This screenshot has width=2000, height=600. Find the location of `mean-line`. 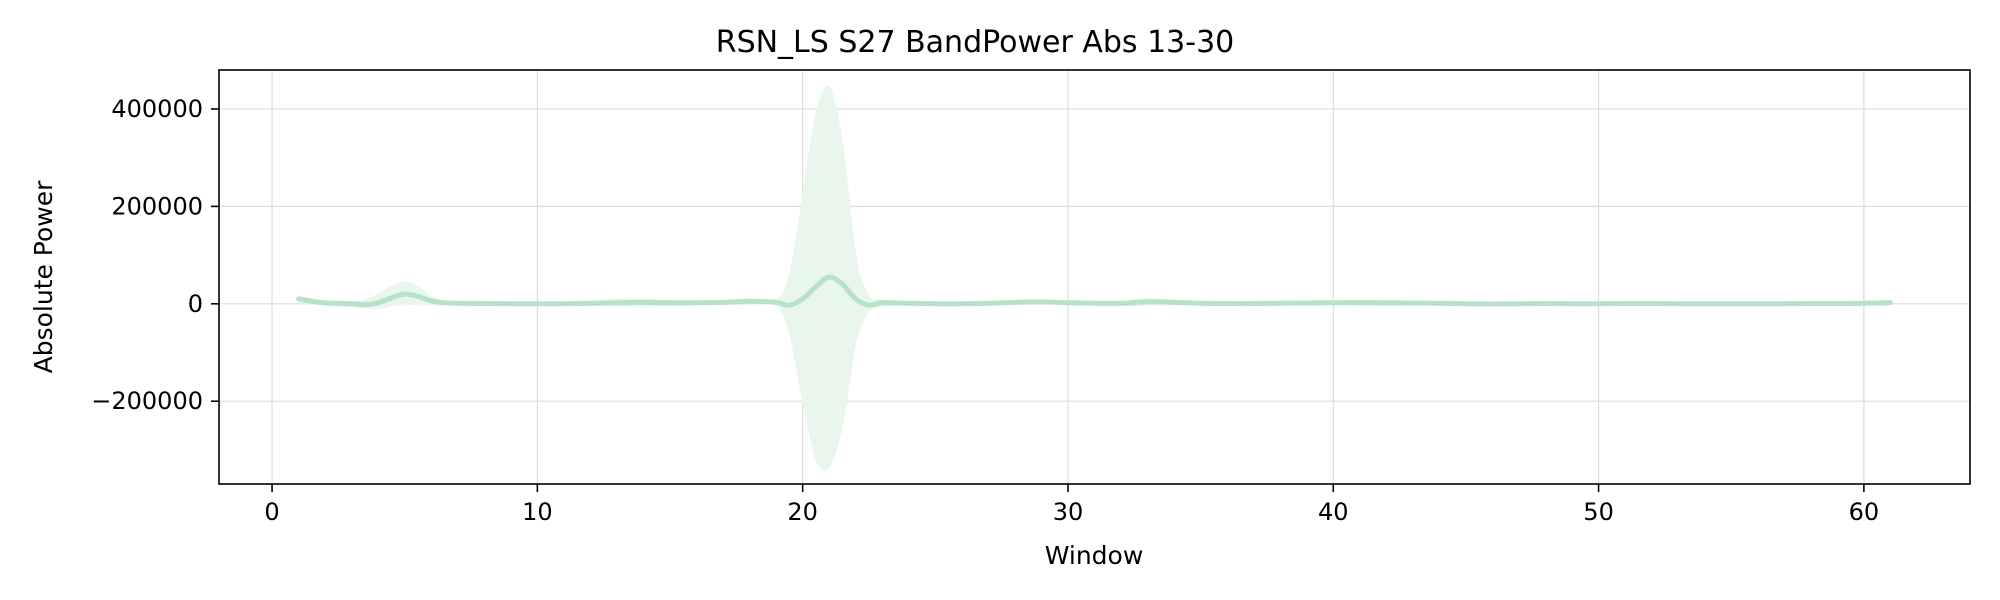

mean-line is located at coordinates (1094, 291).